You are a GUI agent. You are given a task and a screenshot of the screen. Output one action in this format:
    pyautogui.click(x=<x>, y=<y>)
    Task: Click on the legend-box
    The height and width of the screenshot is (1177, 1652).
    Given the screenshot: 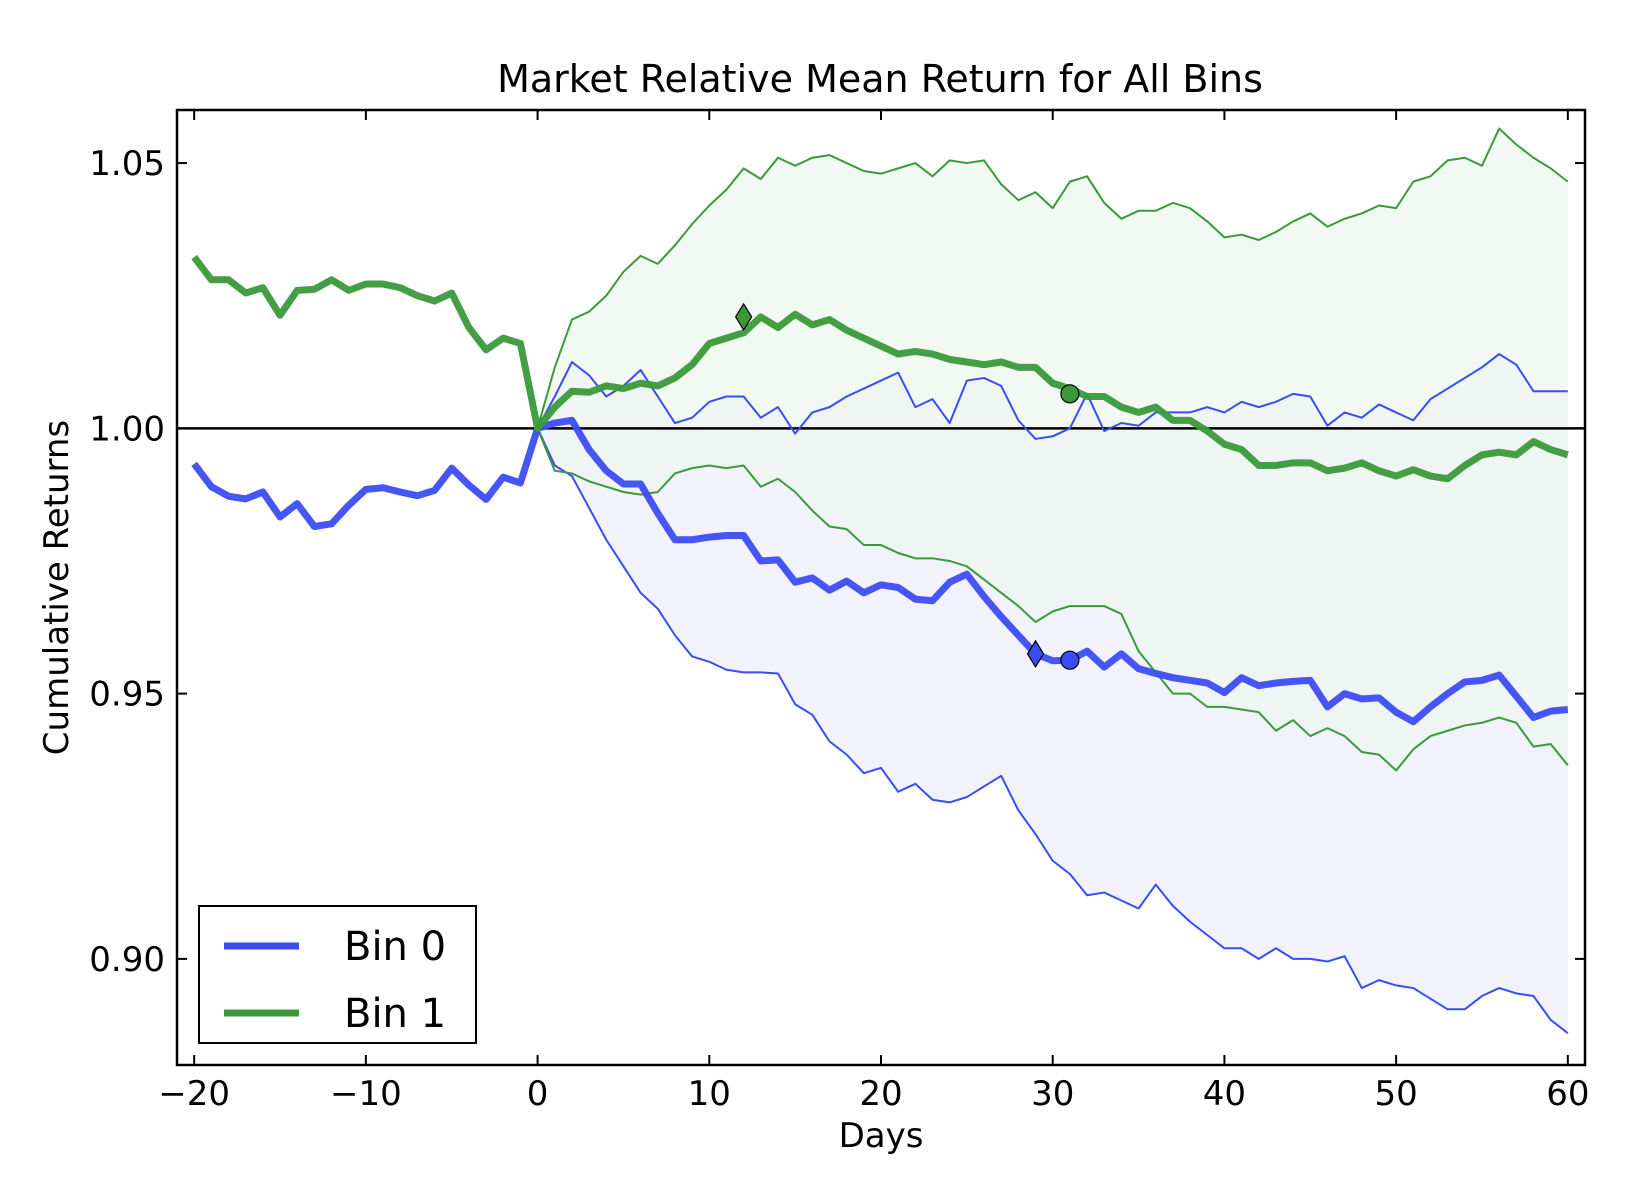 What is the action you would take?
    pyautogui.click(x=337, y=974)
    